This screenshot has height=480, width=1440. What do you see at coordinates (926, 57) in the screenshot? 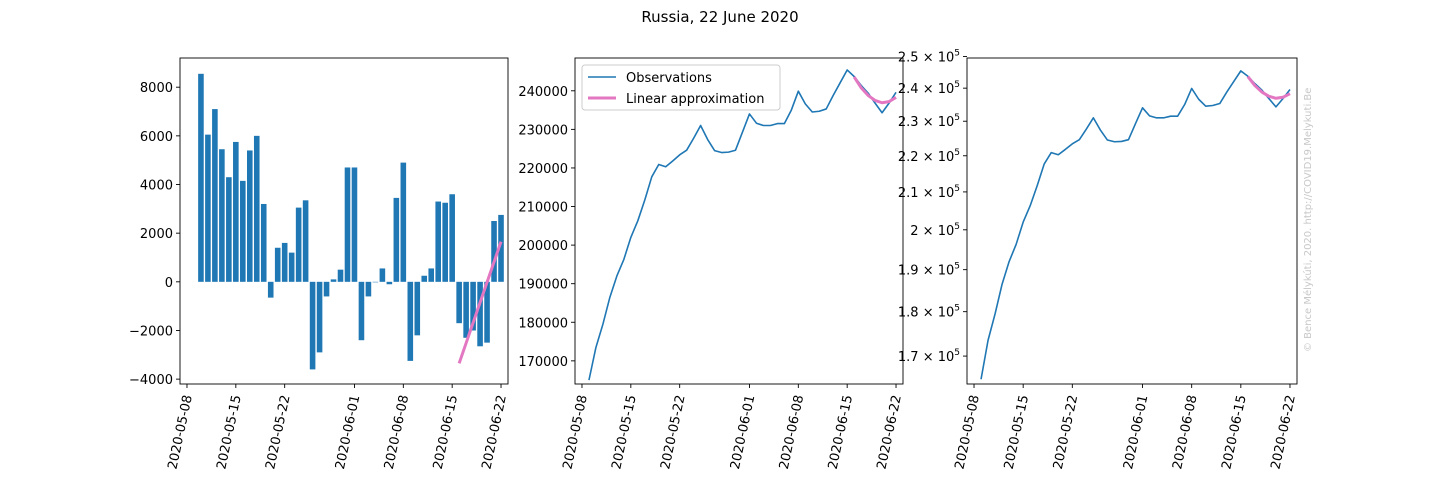
I see `y-tick-label-mantissa: 2.5 × 10` at bounding box center [926, 57].